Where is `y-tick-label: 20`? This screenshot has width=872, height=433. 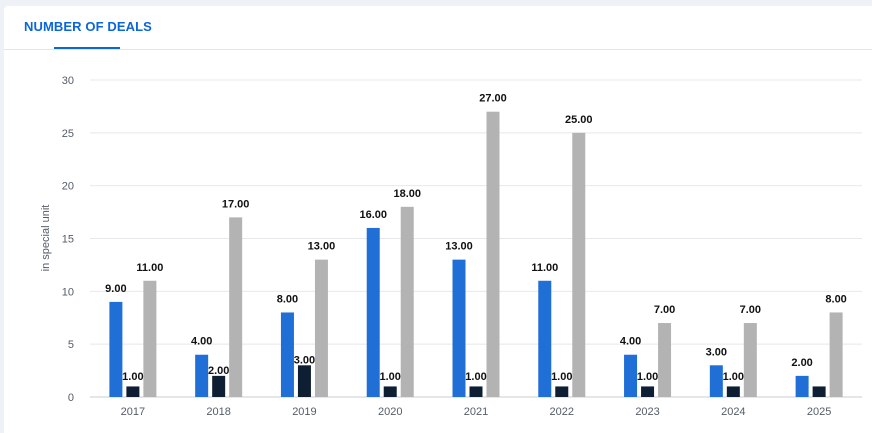
y-tick-label: 20 is located at coordinates (68, 187).